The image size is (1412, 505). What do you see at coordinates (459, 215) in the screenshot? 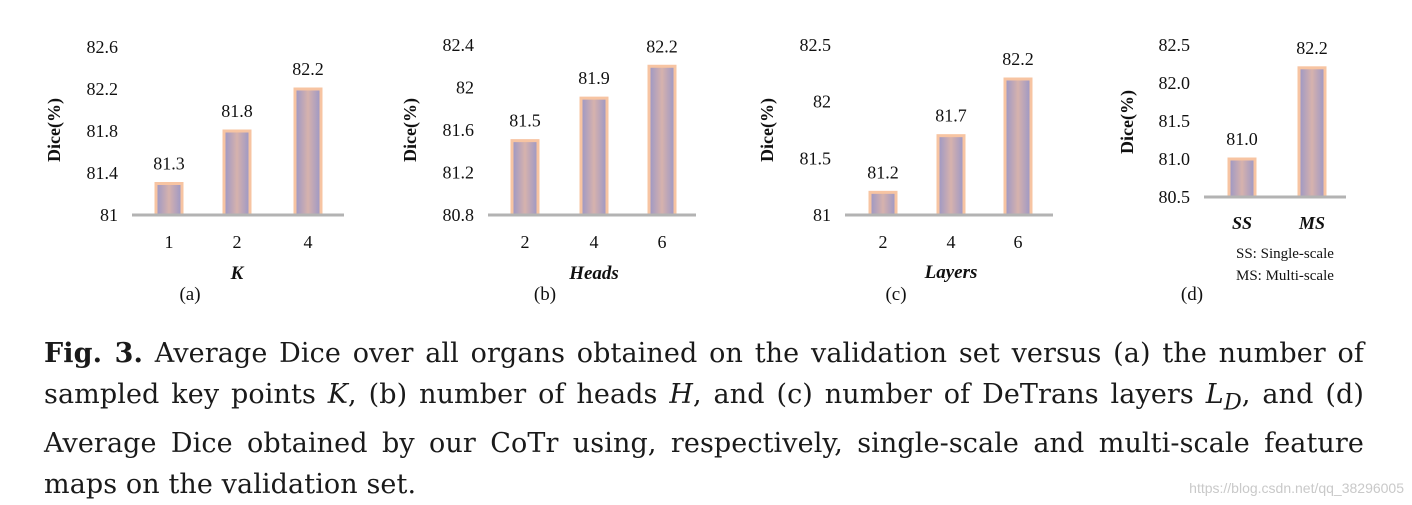
I see `y-tick-label: 80.8` at bounding box center [459, 215].